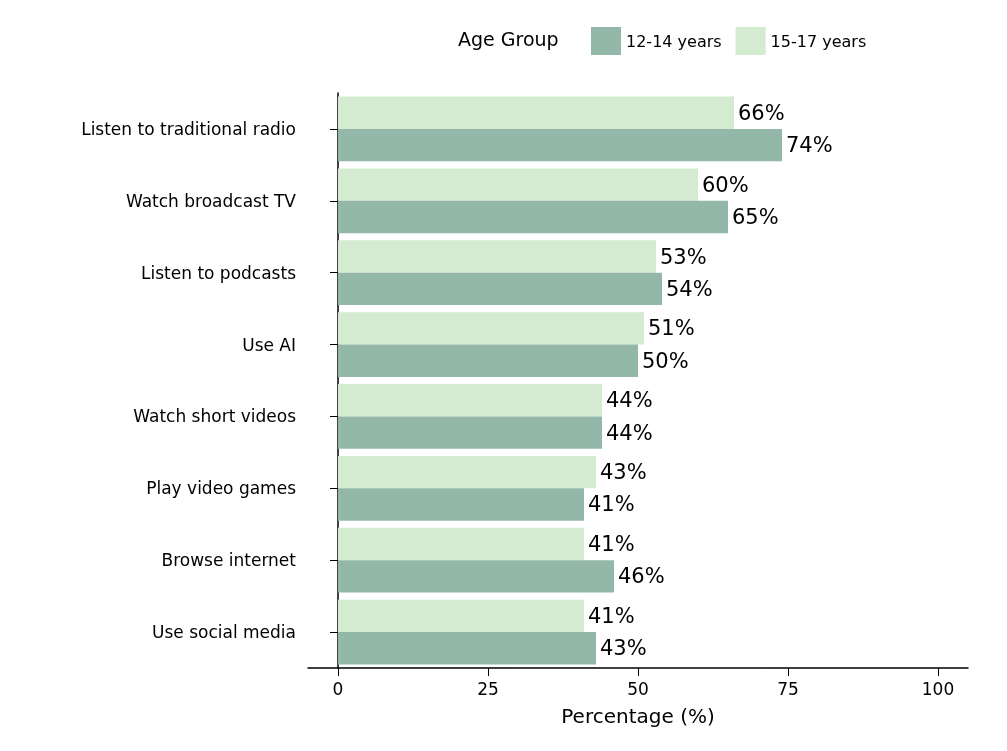  I want to click on data-label: 51%, so click(671, 328).